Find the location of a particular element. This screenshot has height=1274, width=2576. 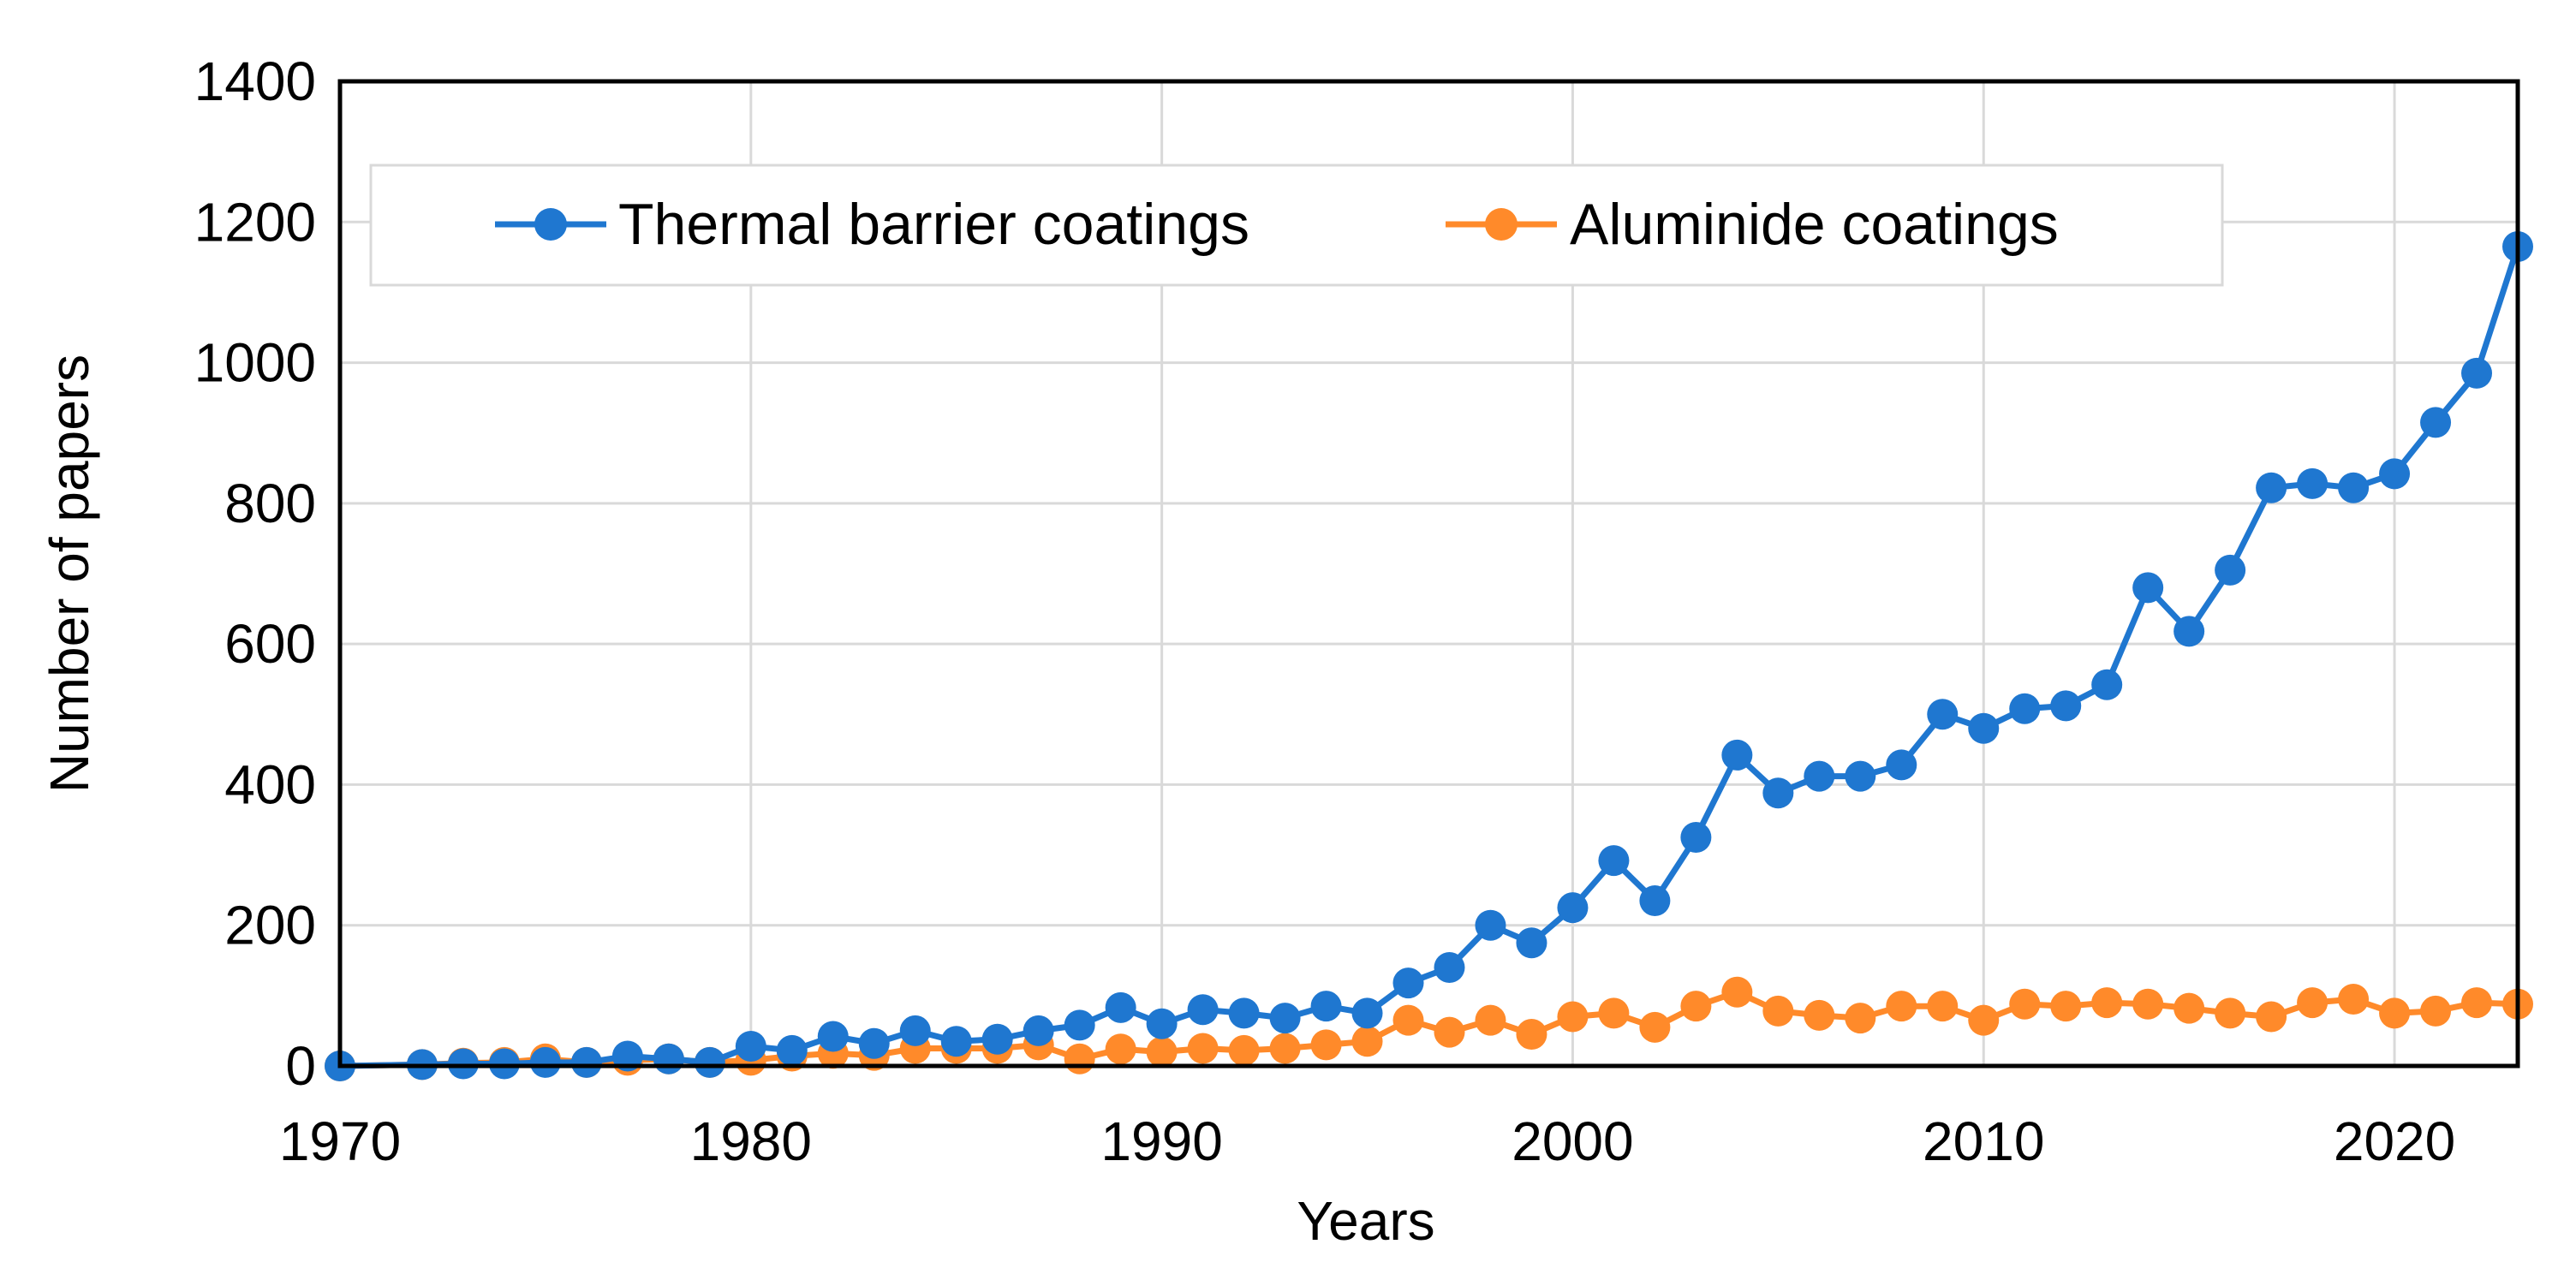

data-point-thermal-barrier-1987 is located at coordinates (1038, 1031).